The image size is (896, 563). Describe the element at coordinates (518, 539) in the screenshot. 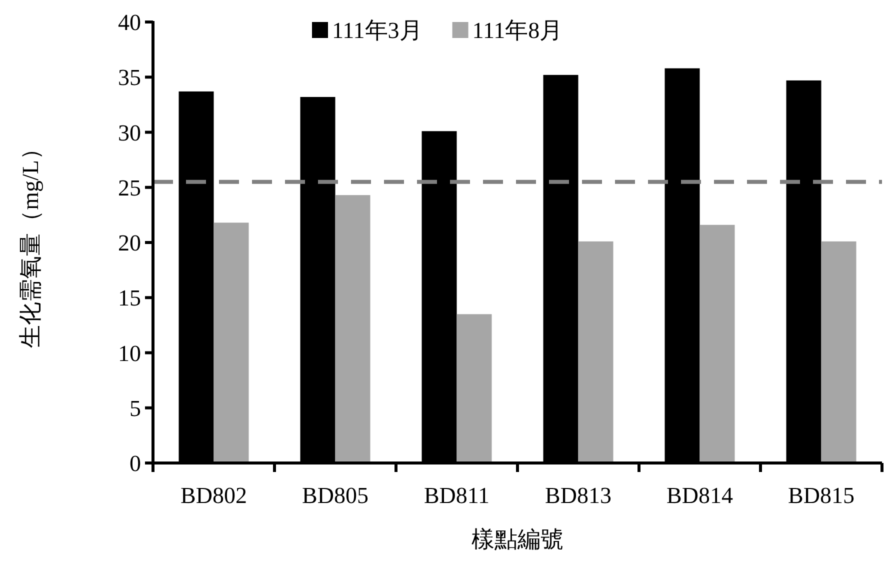

I see `x-axis-title: 樣點編號` at that location.